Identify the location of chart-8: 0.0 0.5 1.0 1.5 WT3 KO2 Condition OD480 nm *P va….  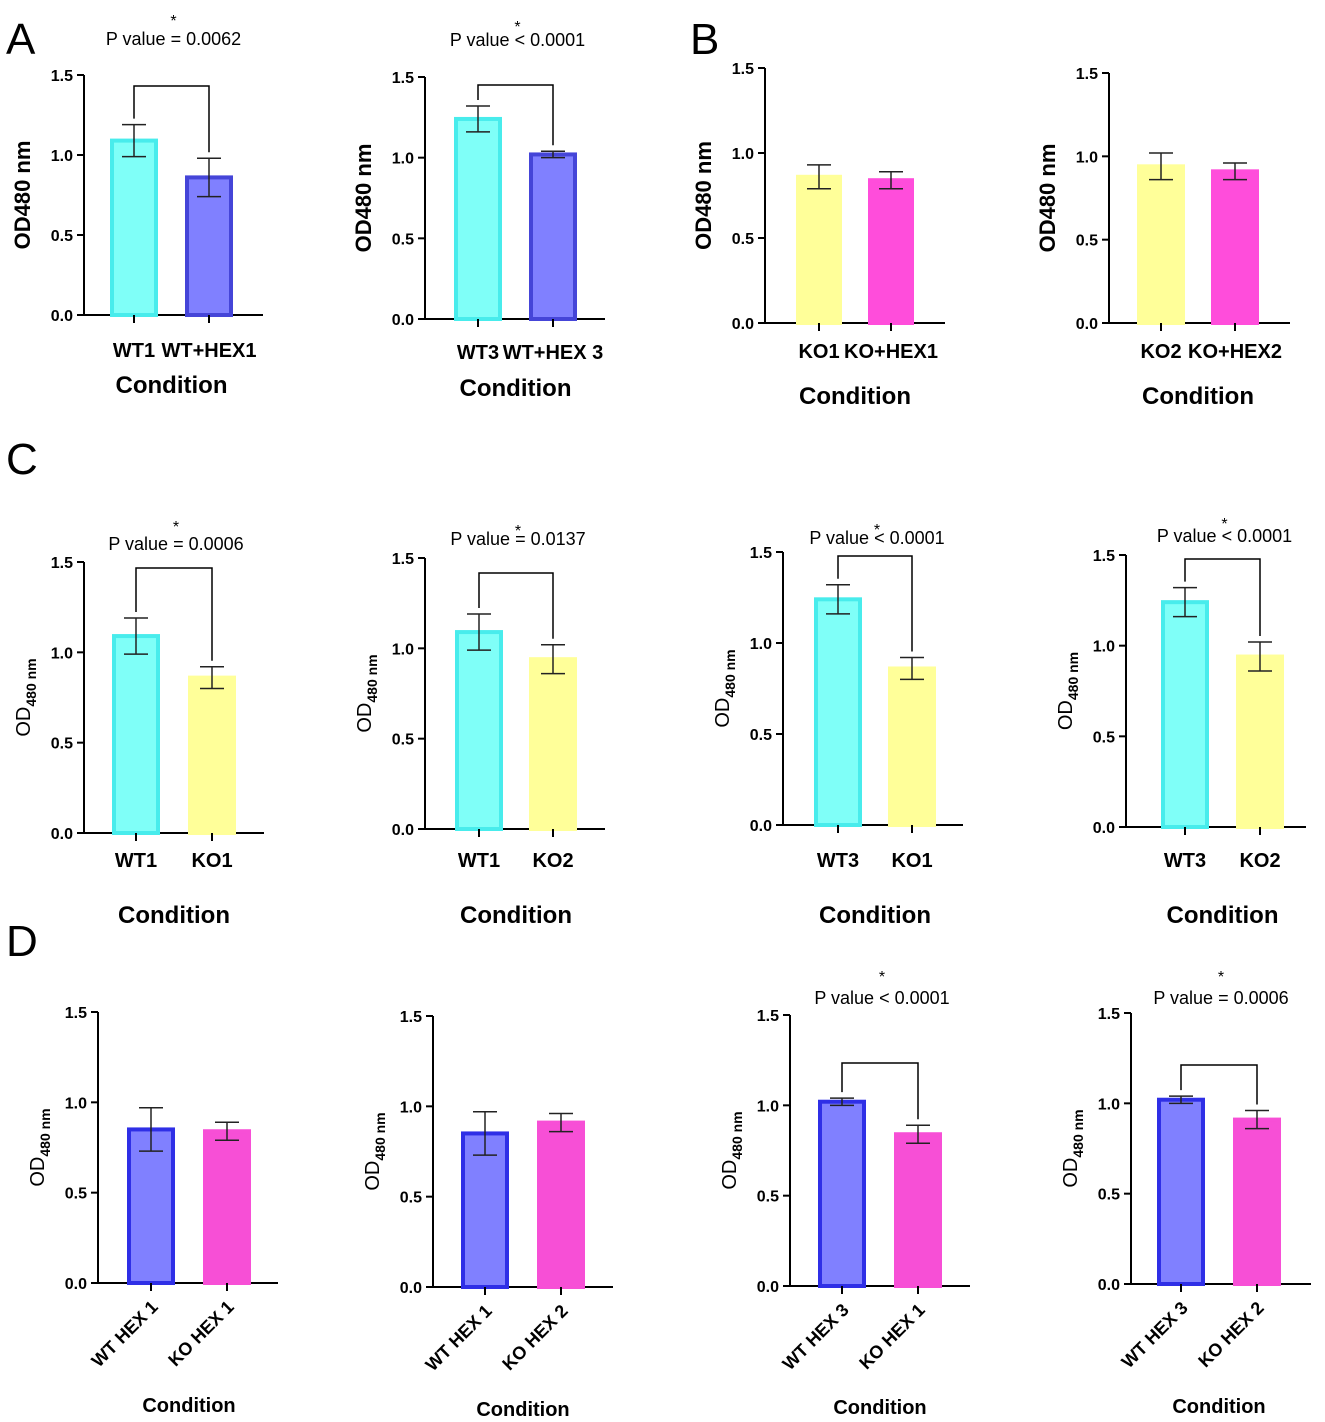
(1180, 722).